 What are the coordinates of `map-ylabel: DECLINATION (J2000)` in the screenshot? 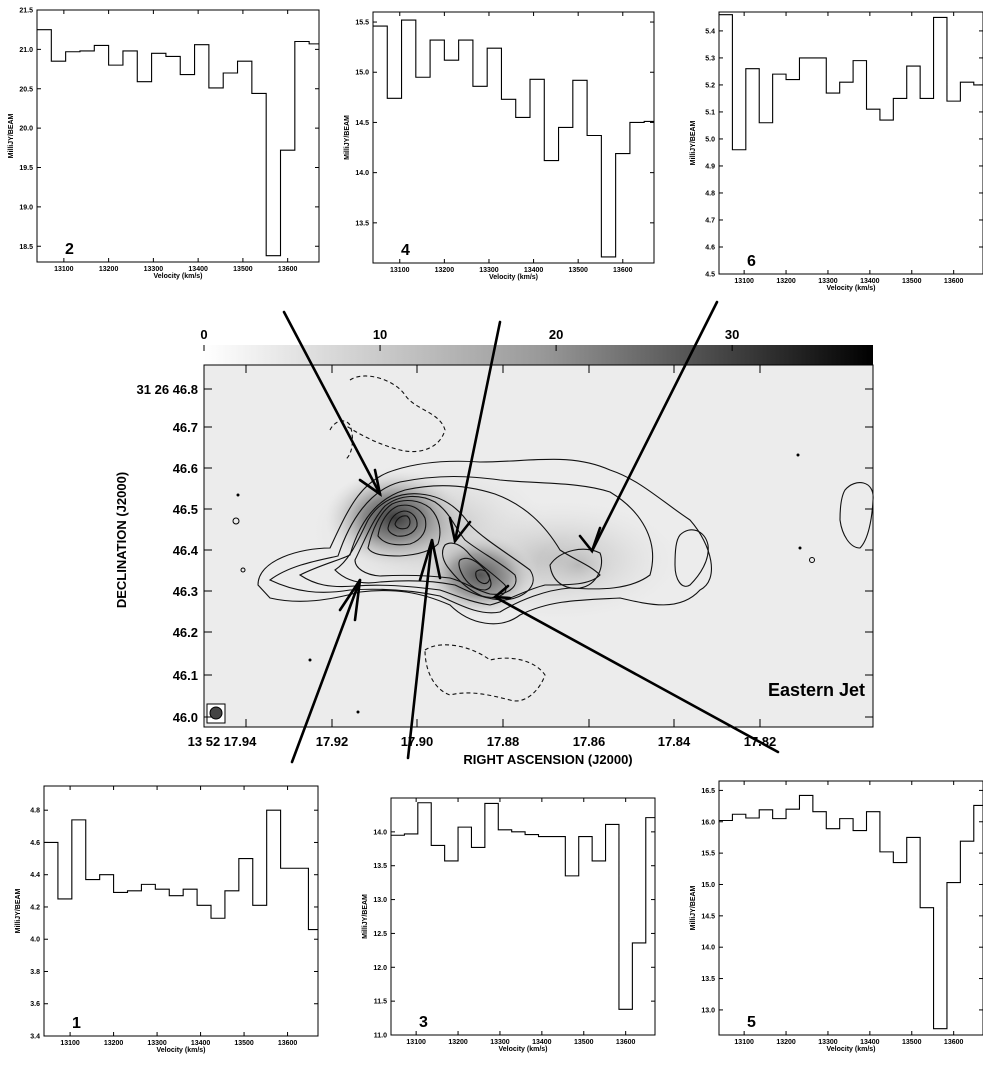 It's located at (121, 540).